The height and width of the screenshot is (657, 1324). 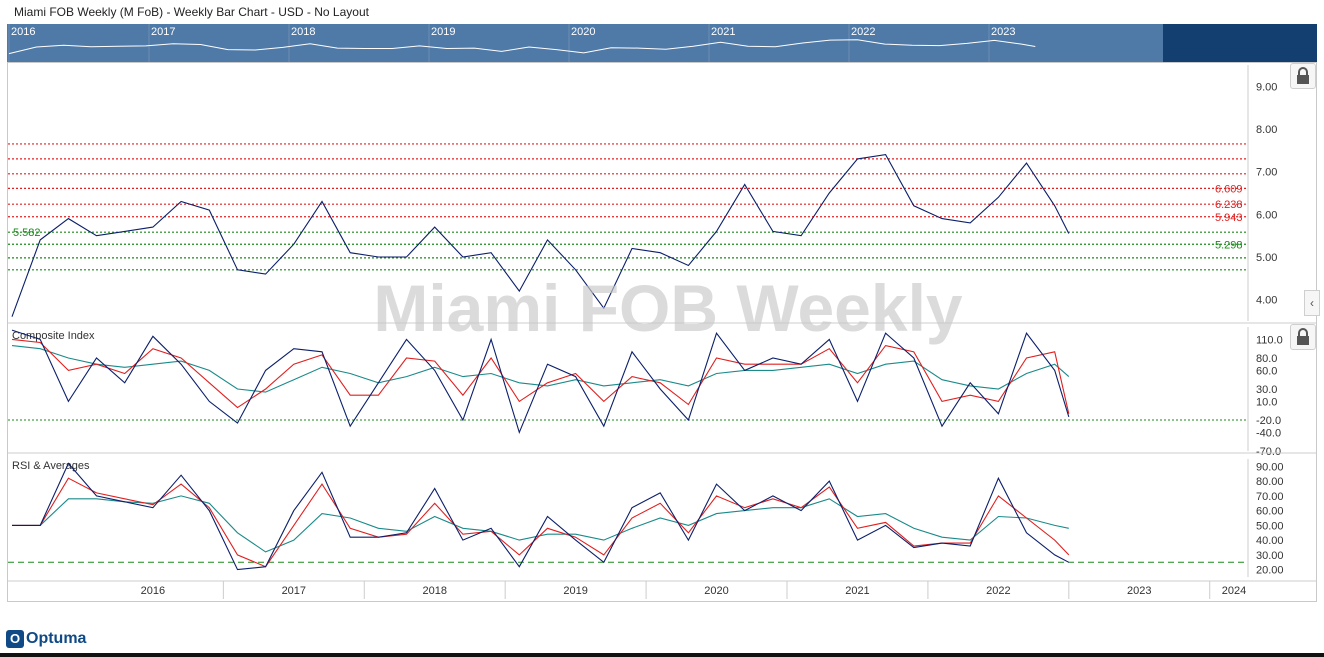 What do you see at coordinates (668, 308) in the screenshot?
I see `watermark: Miami FOB Weekly` at bounding box center [668, 308].